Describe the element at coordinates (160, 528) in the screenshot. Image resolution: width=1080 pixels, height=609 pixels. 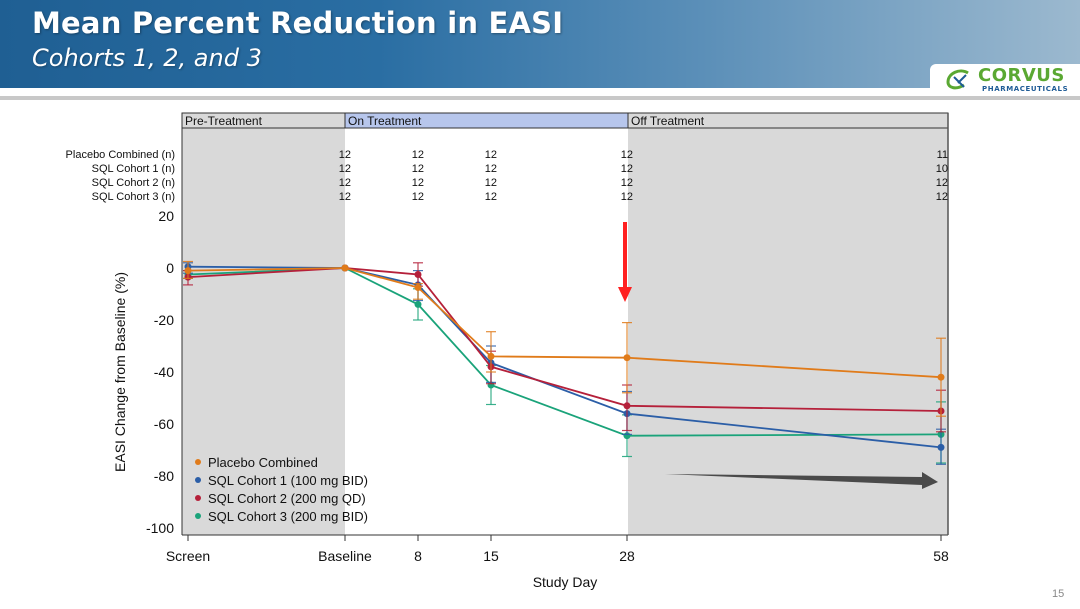
I see `y-tick-label: -100` at that location.